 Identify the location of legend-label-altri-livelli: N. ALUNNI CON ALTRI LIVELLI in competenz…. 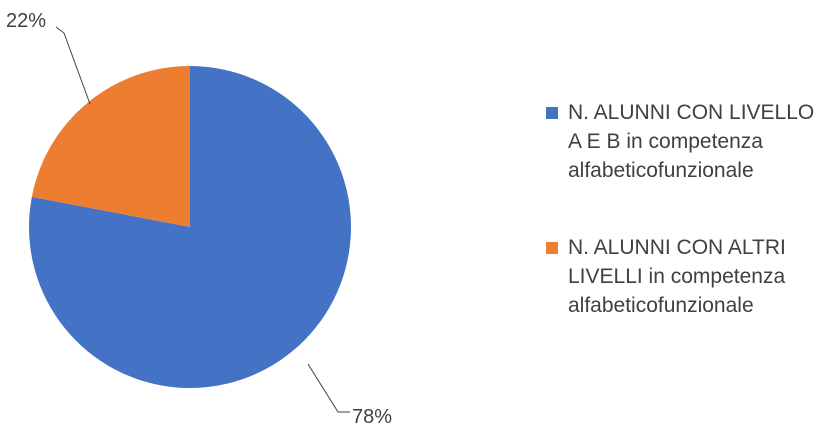
(677, 276).